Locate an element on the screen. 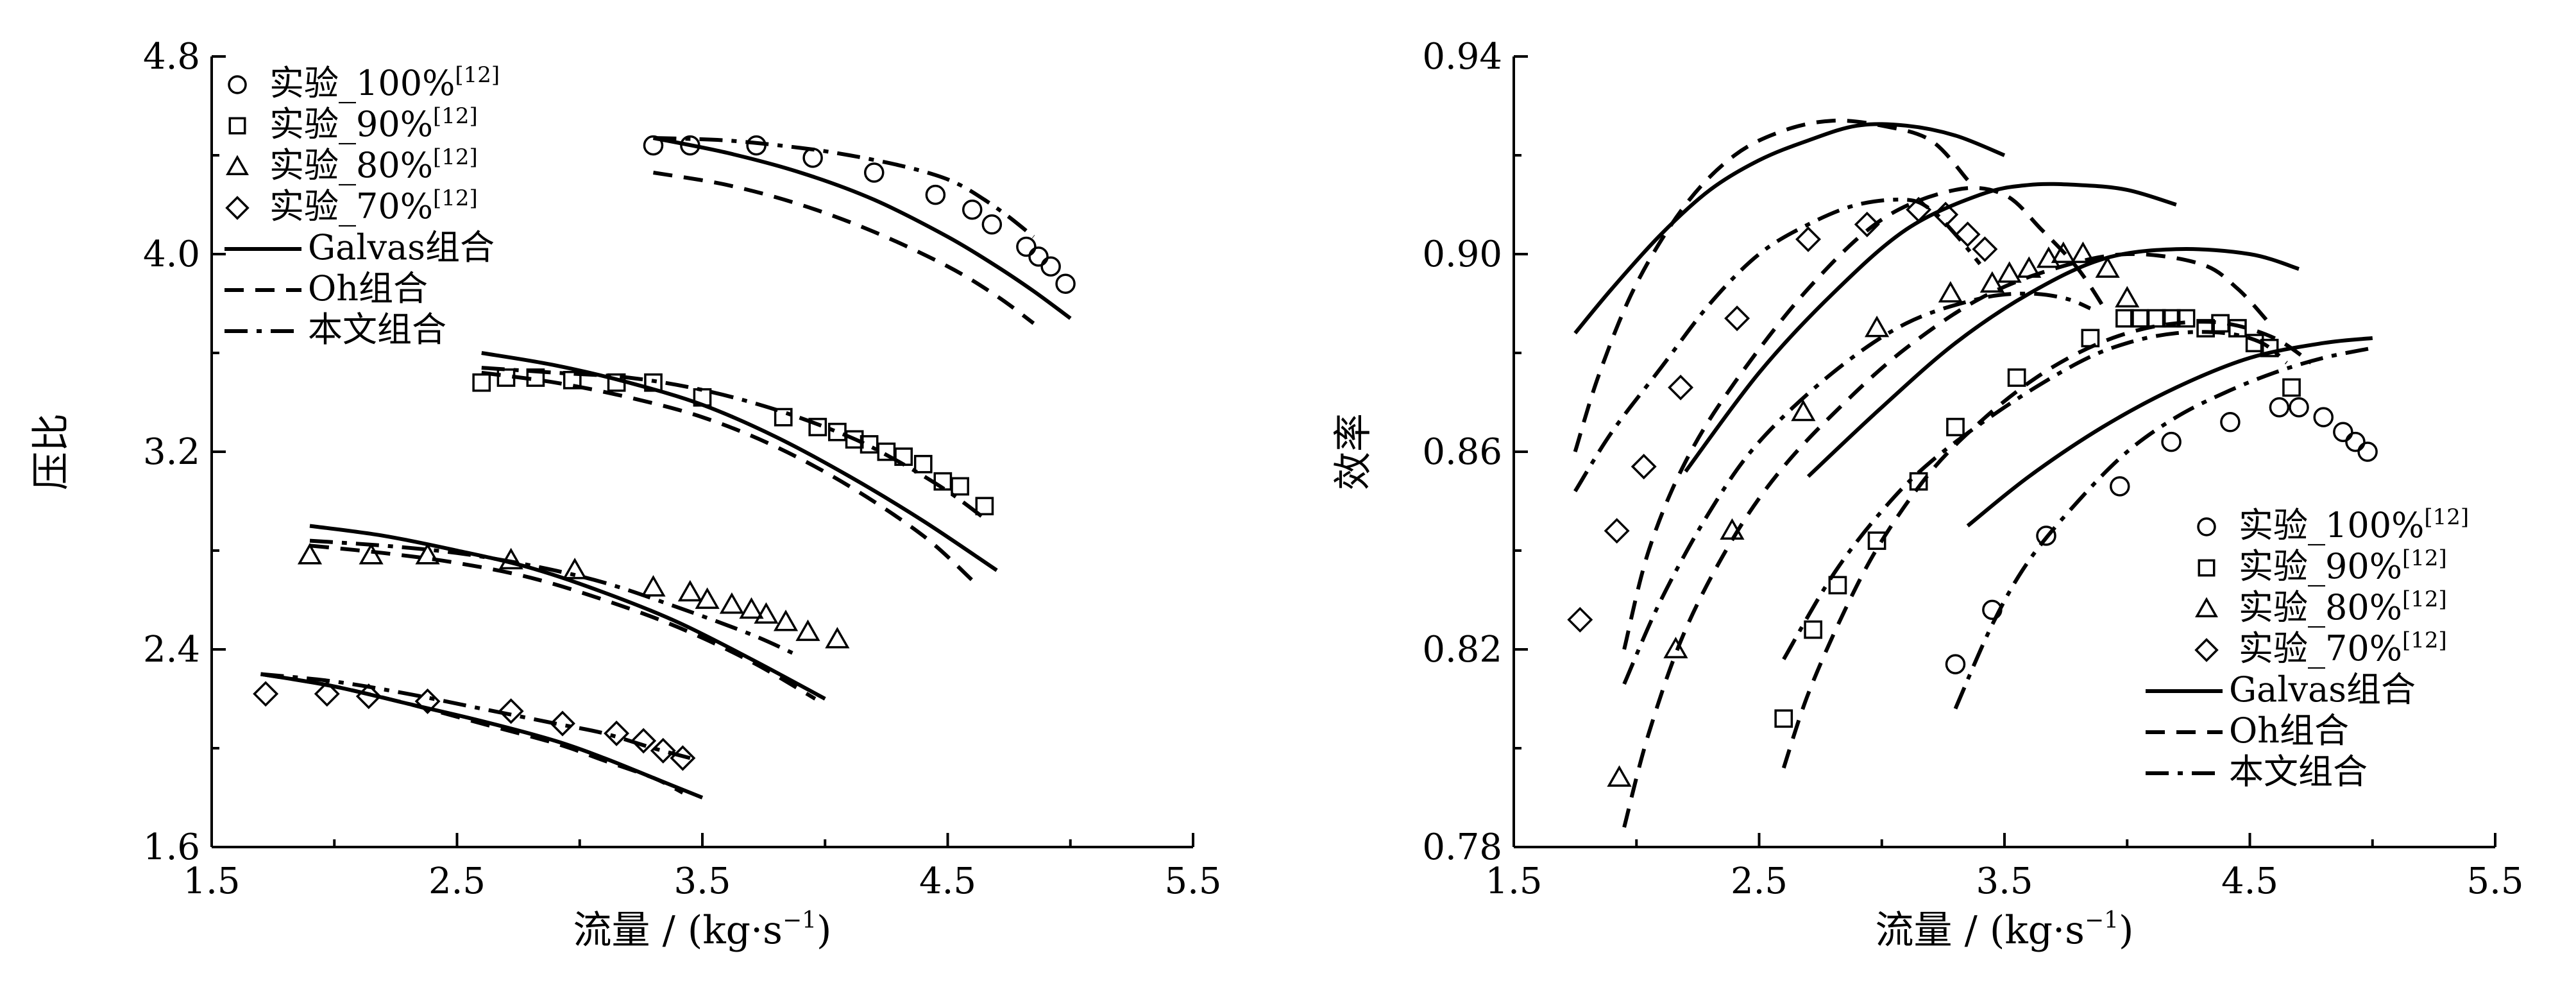 The width and height of the screenshot is (2576, 985). y-tick-label: 1.6 is located at coordinates (171, 847).